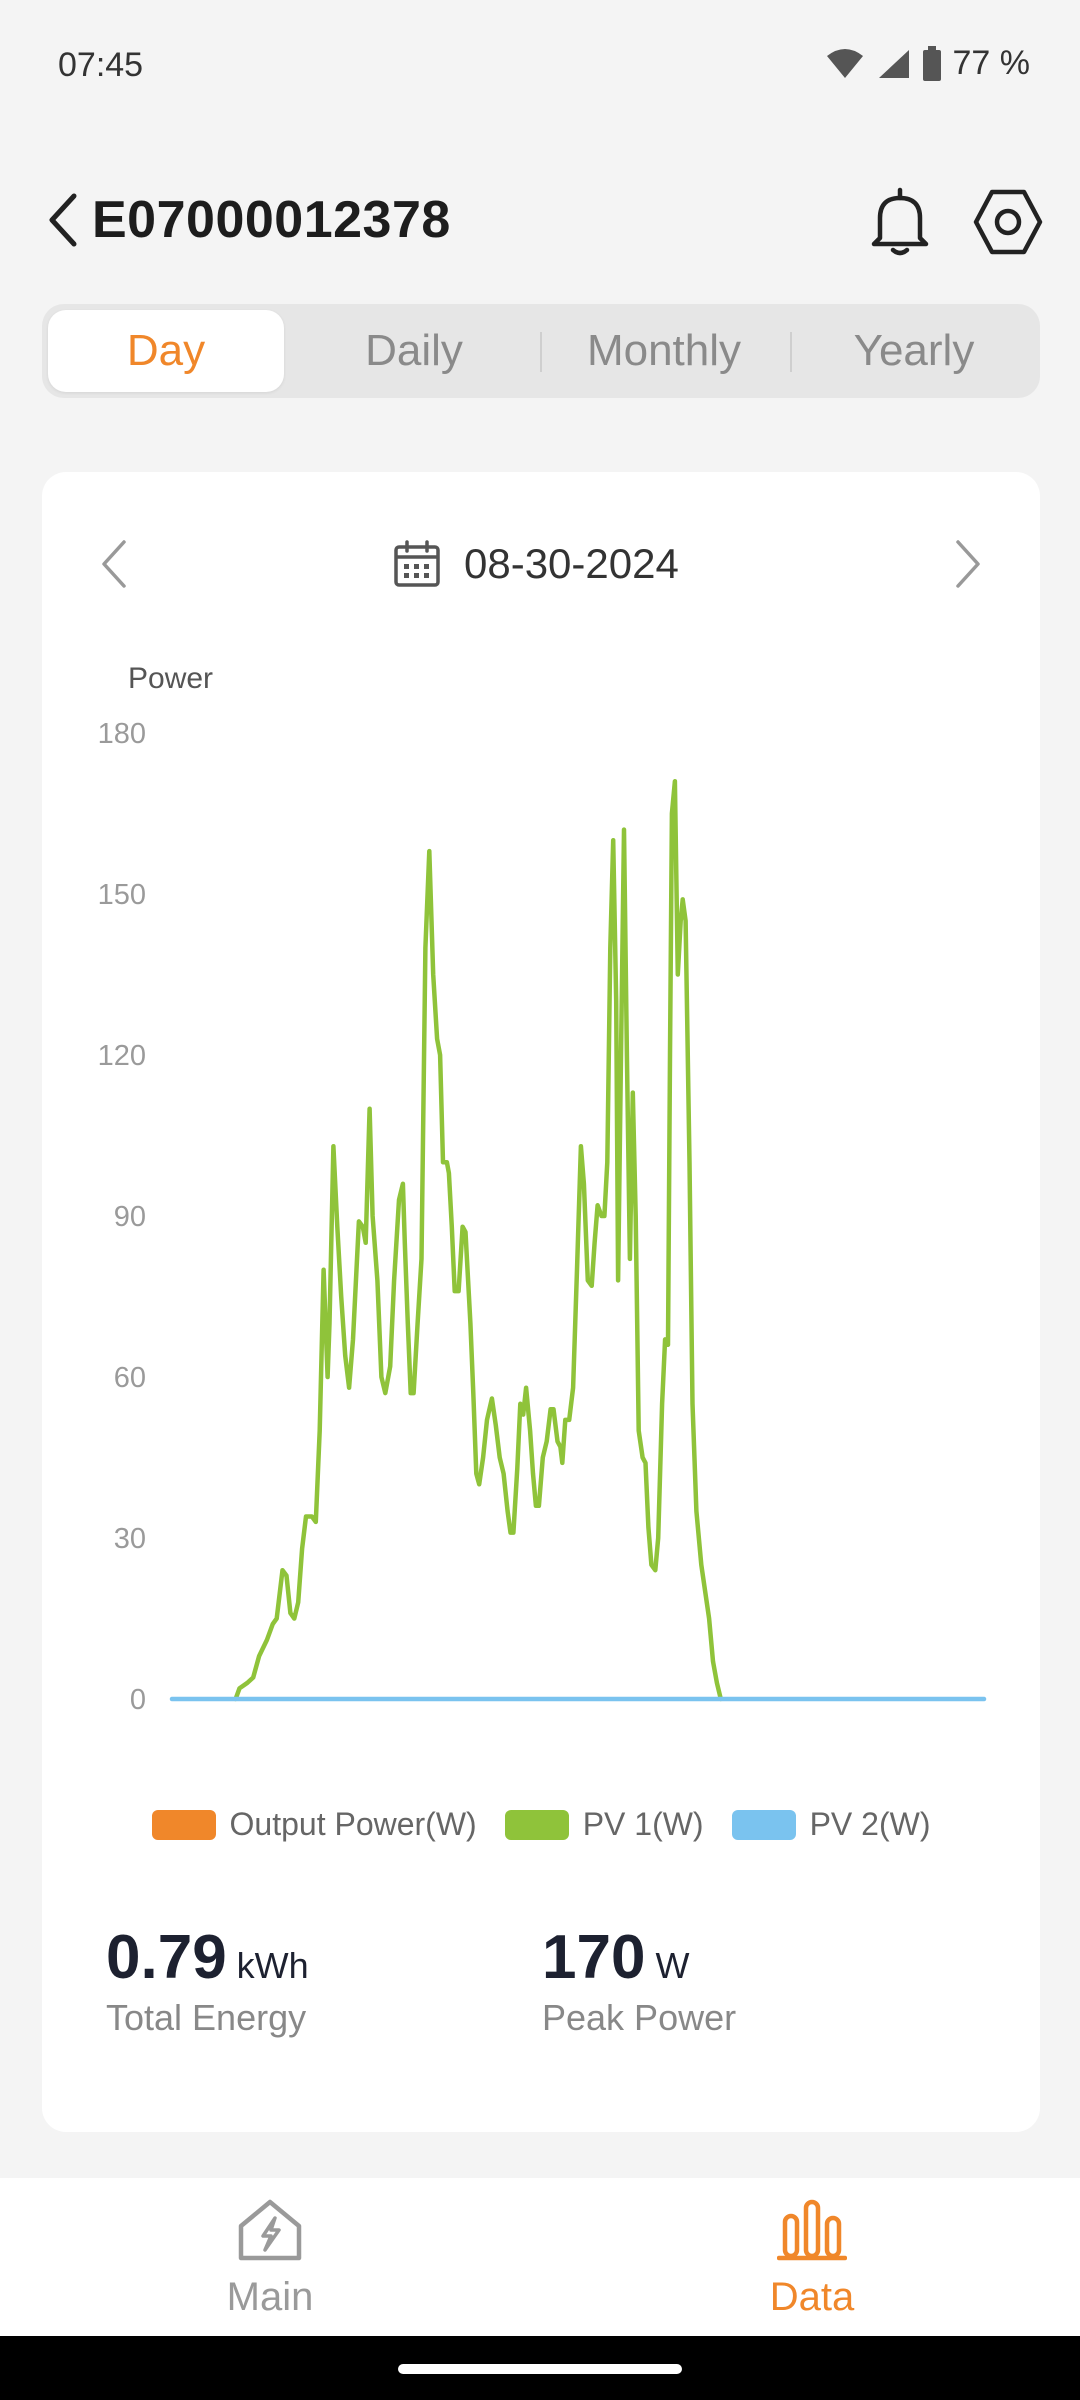 Image resolution: width=1080 pixels, height=2400 pixels. Describe the element at coordinates (968, 564) in the screenshot. I see `next-date-button` at that location.